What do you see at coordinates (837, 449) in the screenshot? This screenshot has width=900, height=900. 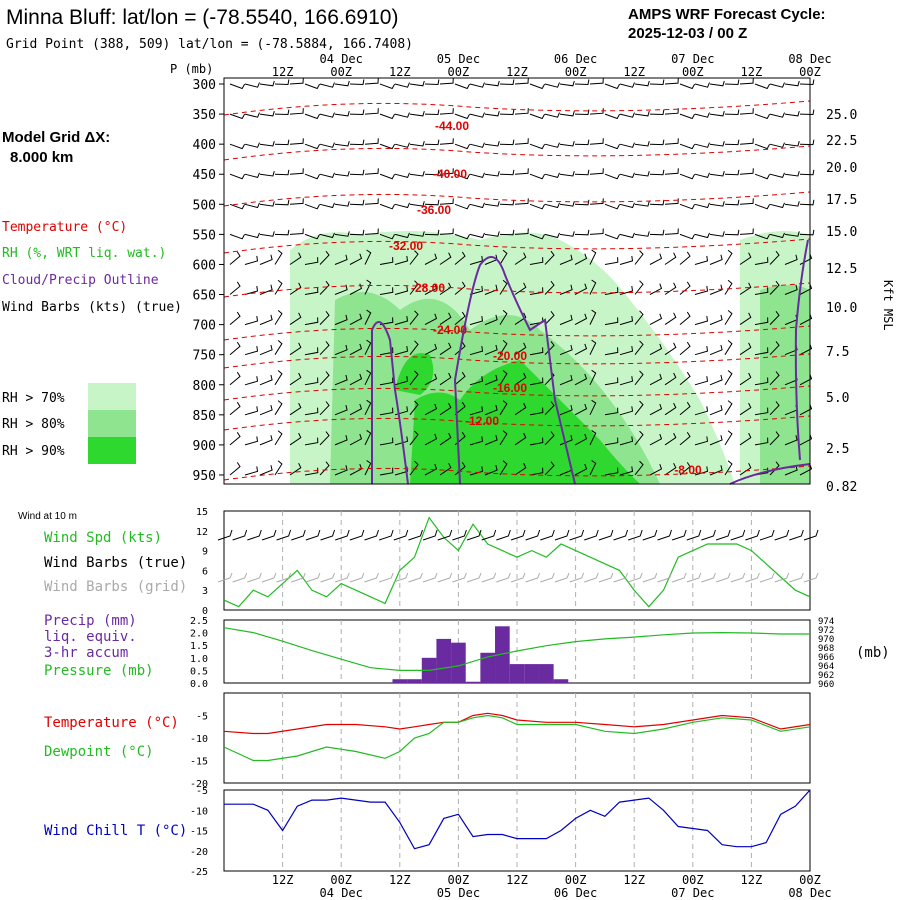 I see `height-tick-label: 2.5` at bounding box center [837, 449].